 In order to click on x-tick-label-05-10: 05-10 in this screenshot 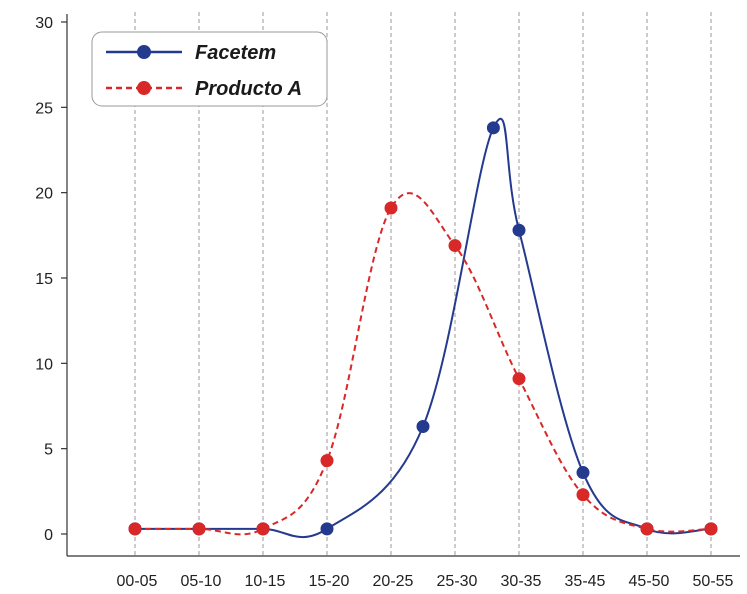, I will do `click(201, 581)`.